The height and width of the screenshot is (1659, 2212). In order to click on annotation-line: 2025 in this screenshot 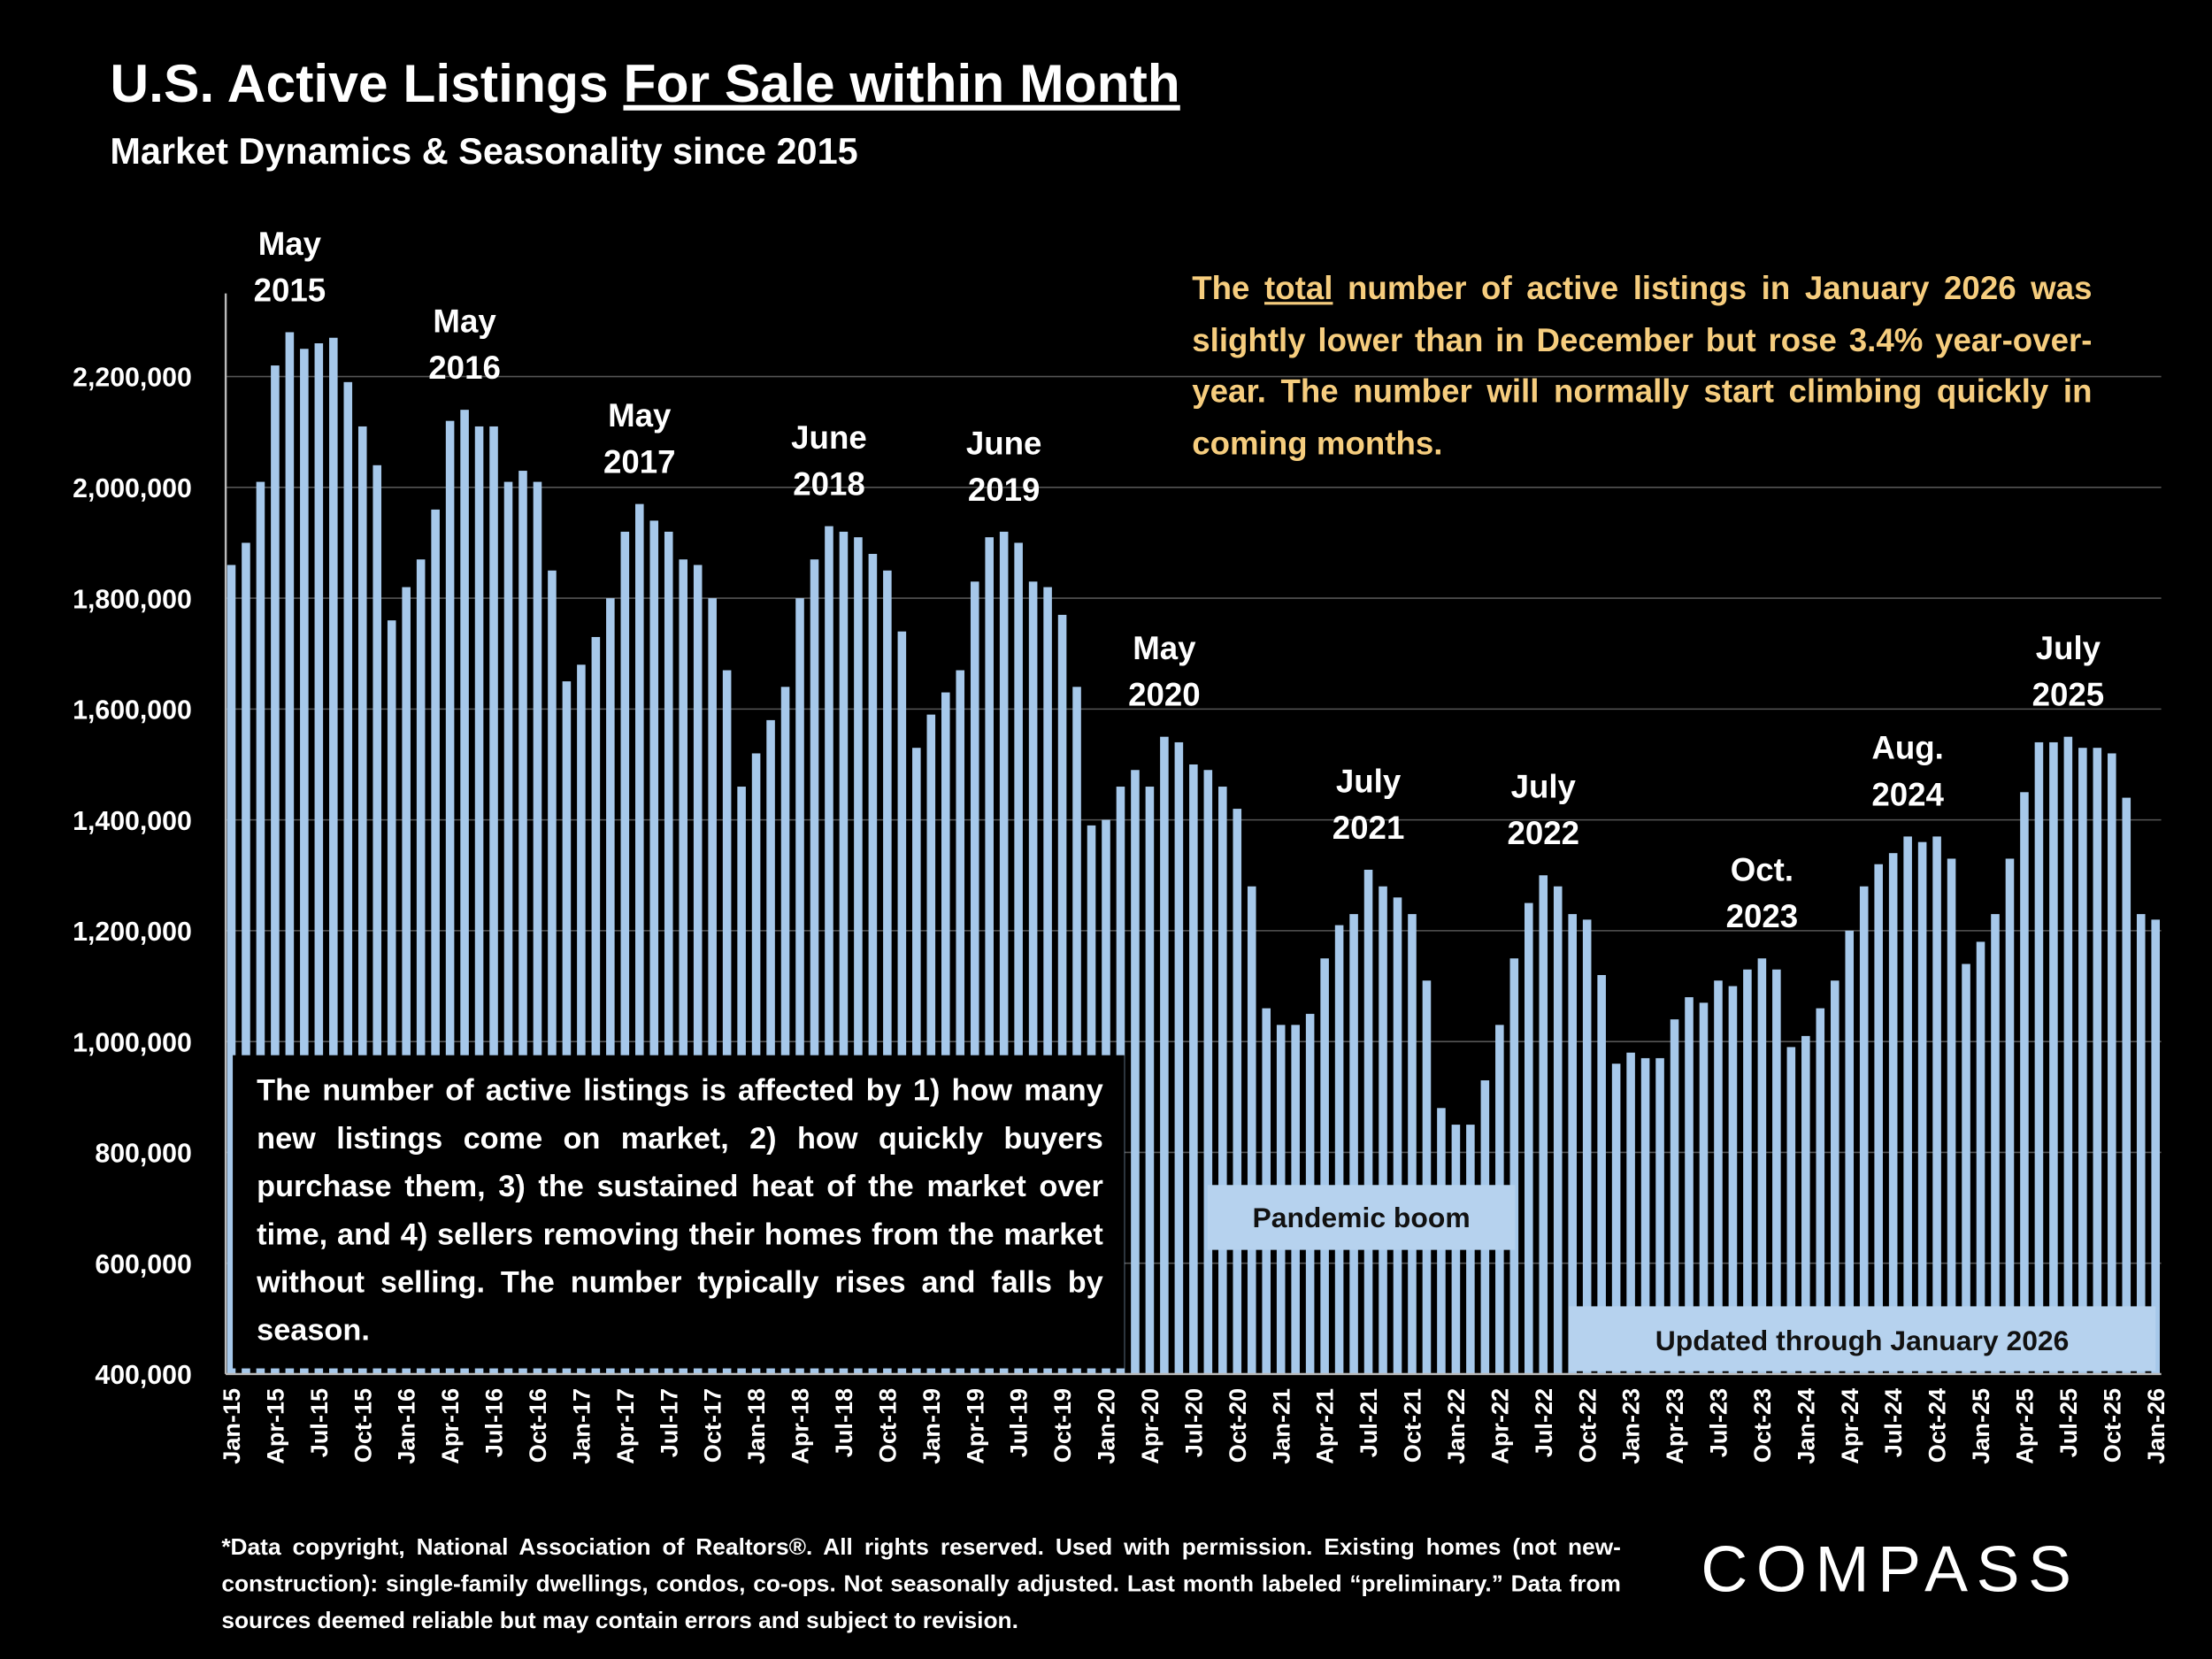, I will do `click(2069, 695)`.